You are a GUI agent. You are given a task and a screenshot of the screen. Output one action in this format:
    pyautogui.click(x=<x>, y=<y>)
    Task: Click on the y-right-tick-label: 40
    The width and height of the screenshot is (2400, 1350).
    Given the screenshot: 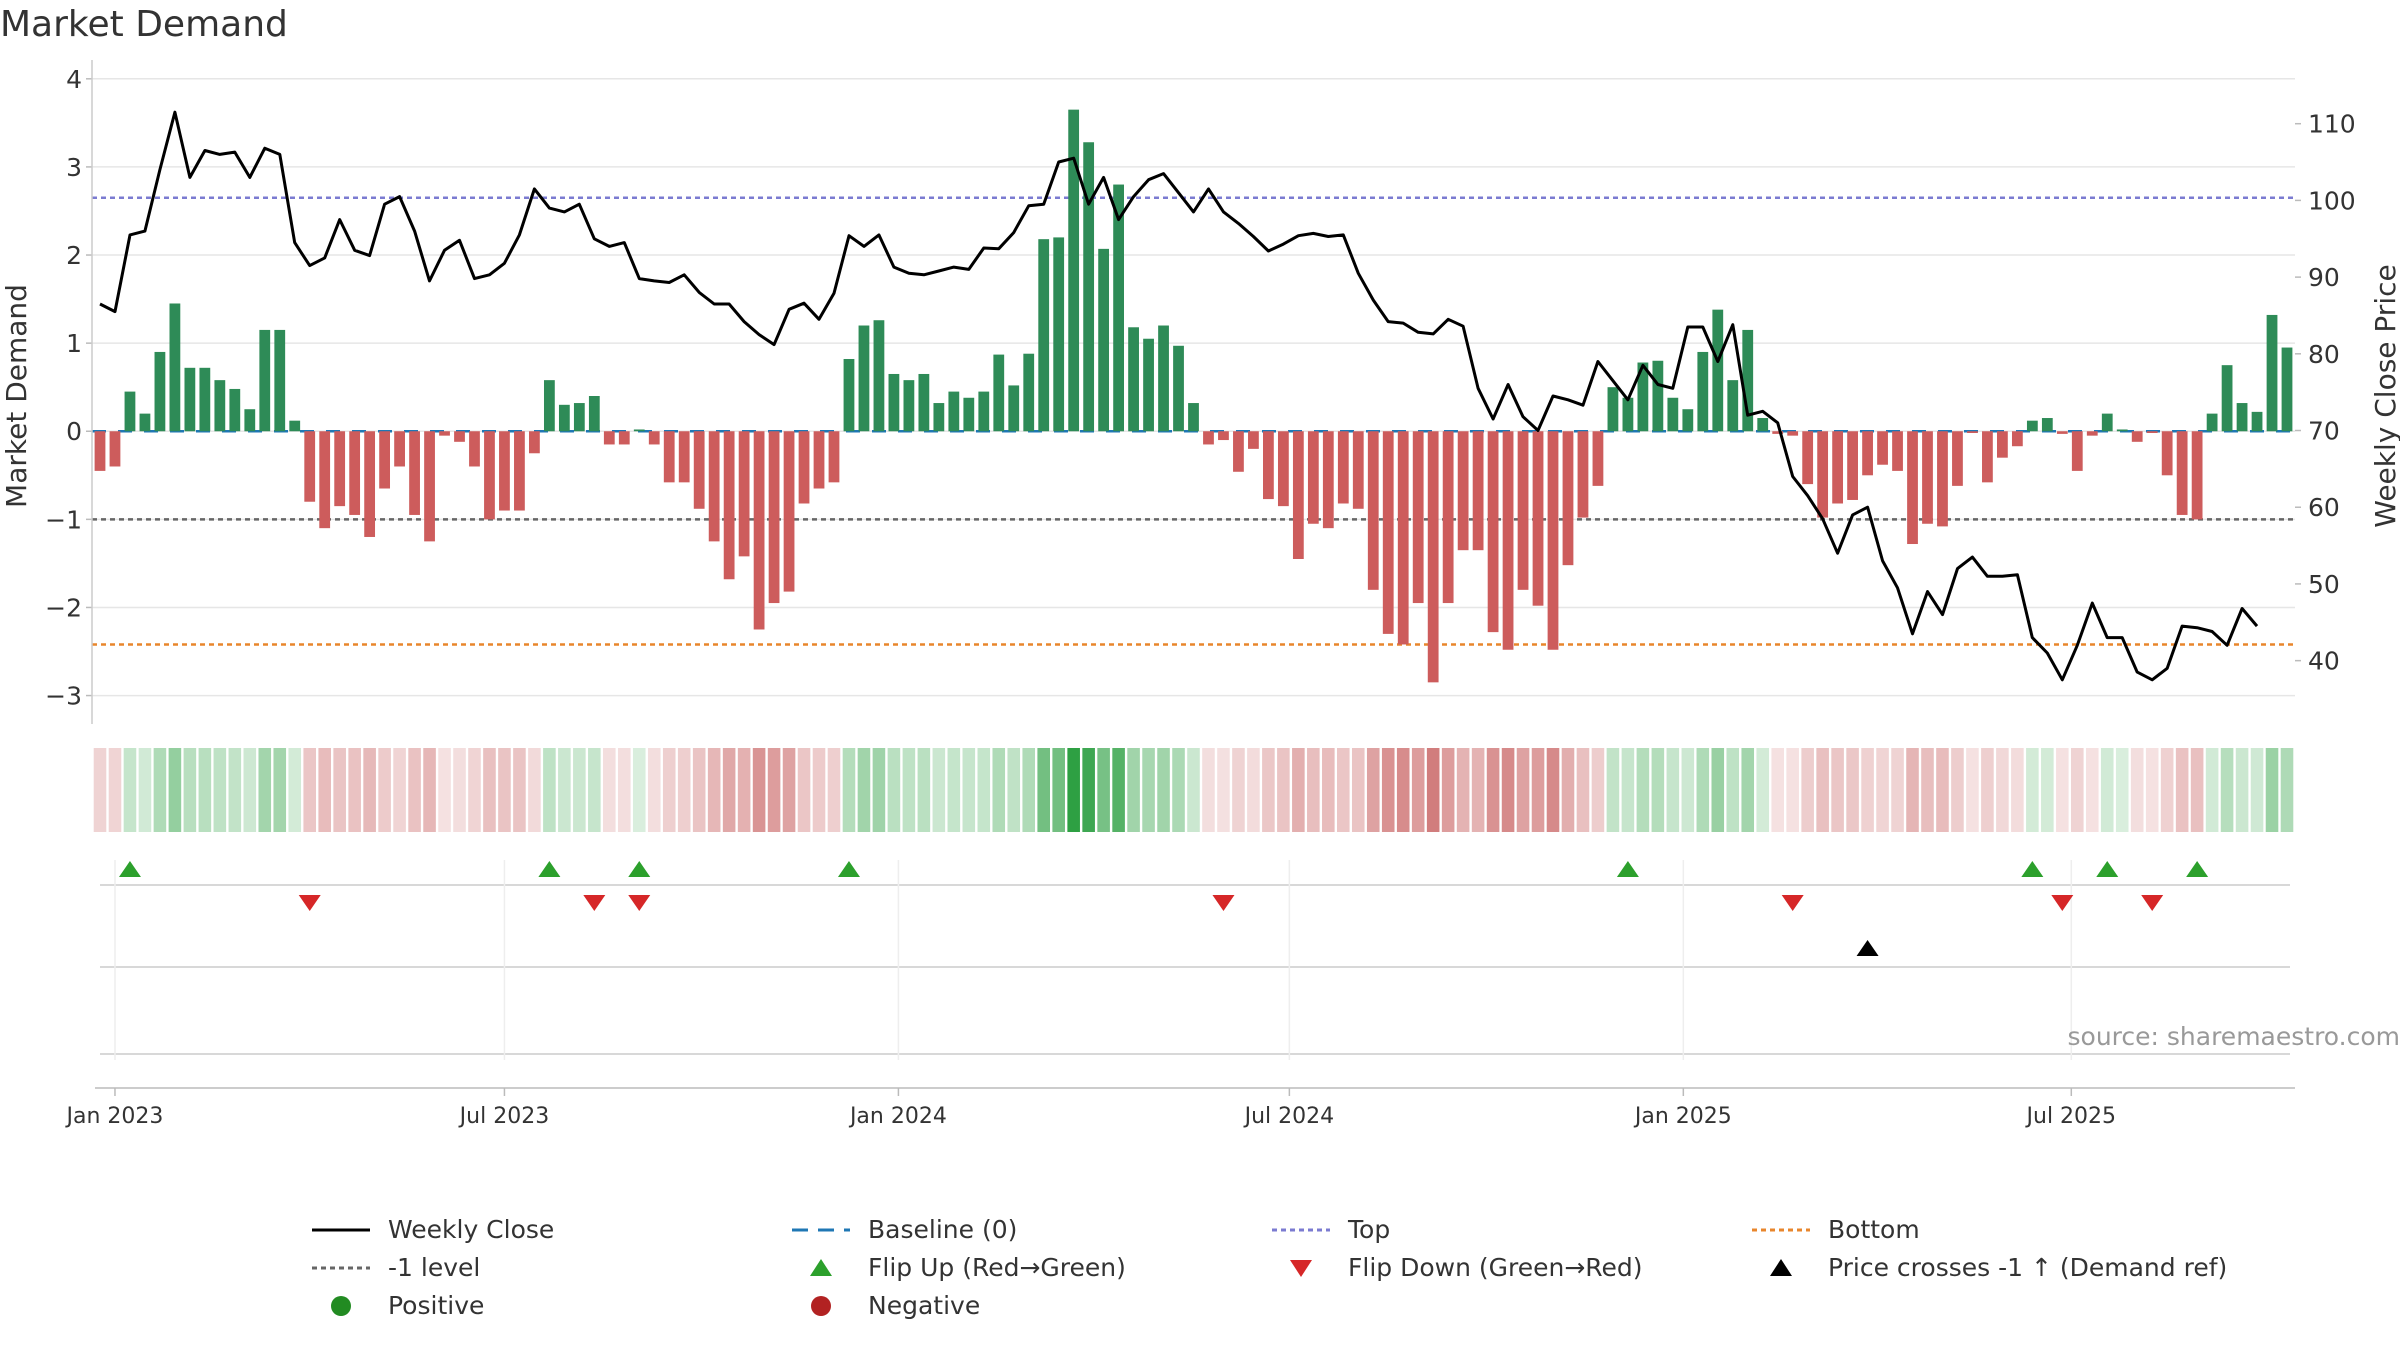 What is the action you would take?
    pyautogui.click(x=2324, y=661)
    